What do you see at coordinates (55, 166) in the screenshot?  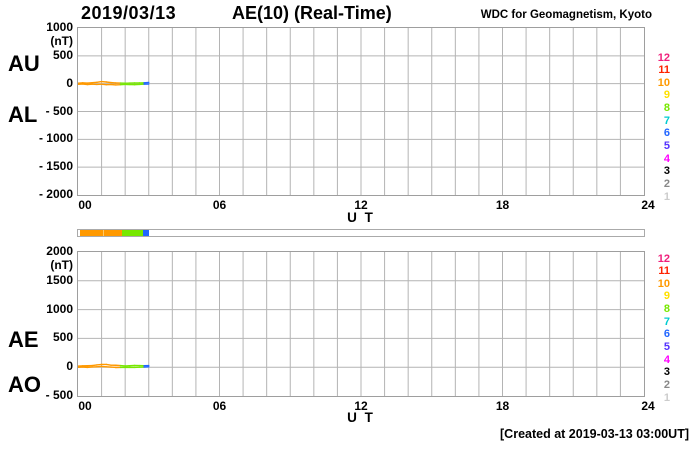 I see `y-tick-label: - 1500` at bounding box center [55, 166].